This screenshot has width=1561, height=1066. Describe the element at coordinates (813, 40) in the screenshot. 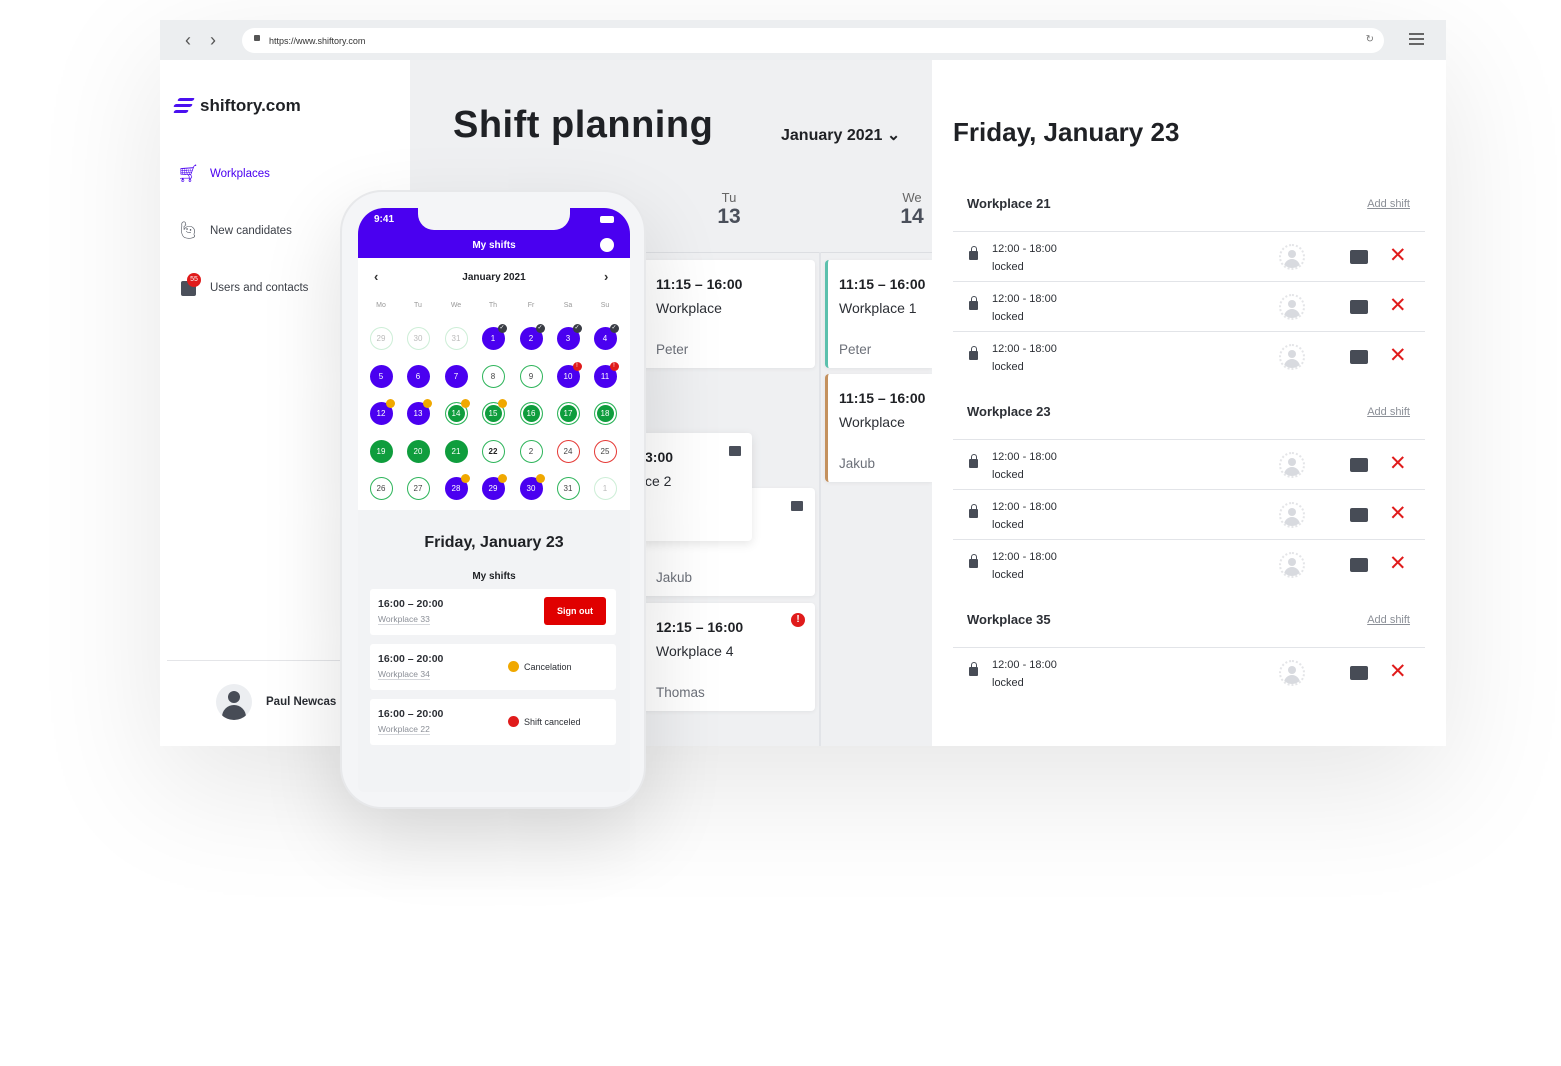

I see `address-bar: https://www.shiftory.com` at that location.